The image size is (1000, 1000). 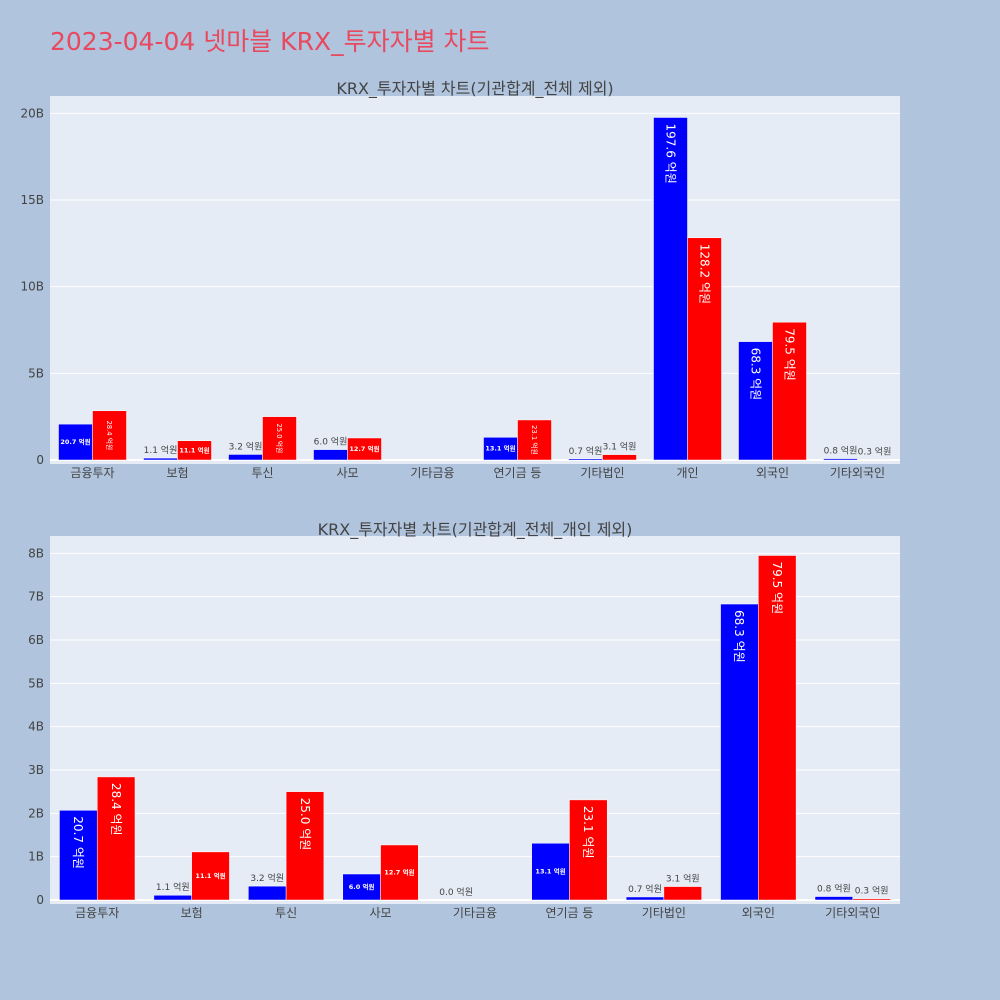 What do you see at coordinates (36, 857) in the screenshot?
I see `y-tick-label: 1B` at bounding box center [36, 857].